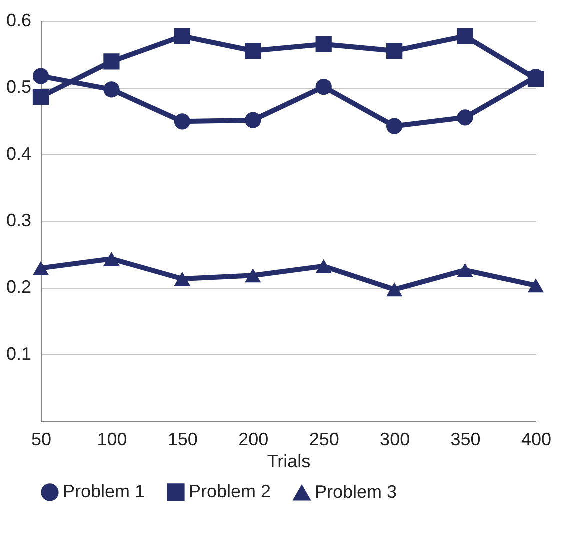  Describe the element at coordinates (395, 440) in the screenshot. I see `x-tick-label: 300` at that location.